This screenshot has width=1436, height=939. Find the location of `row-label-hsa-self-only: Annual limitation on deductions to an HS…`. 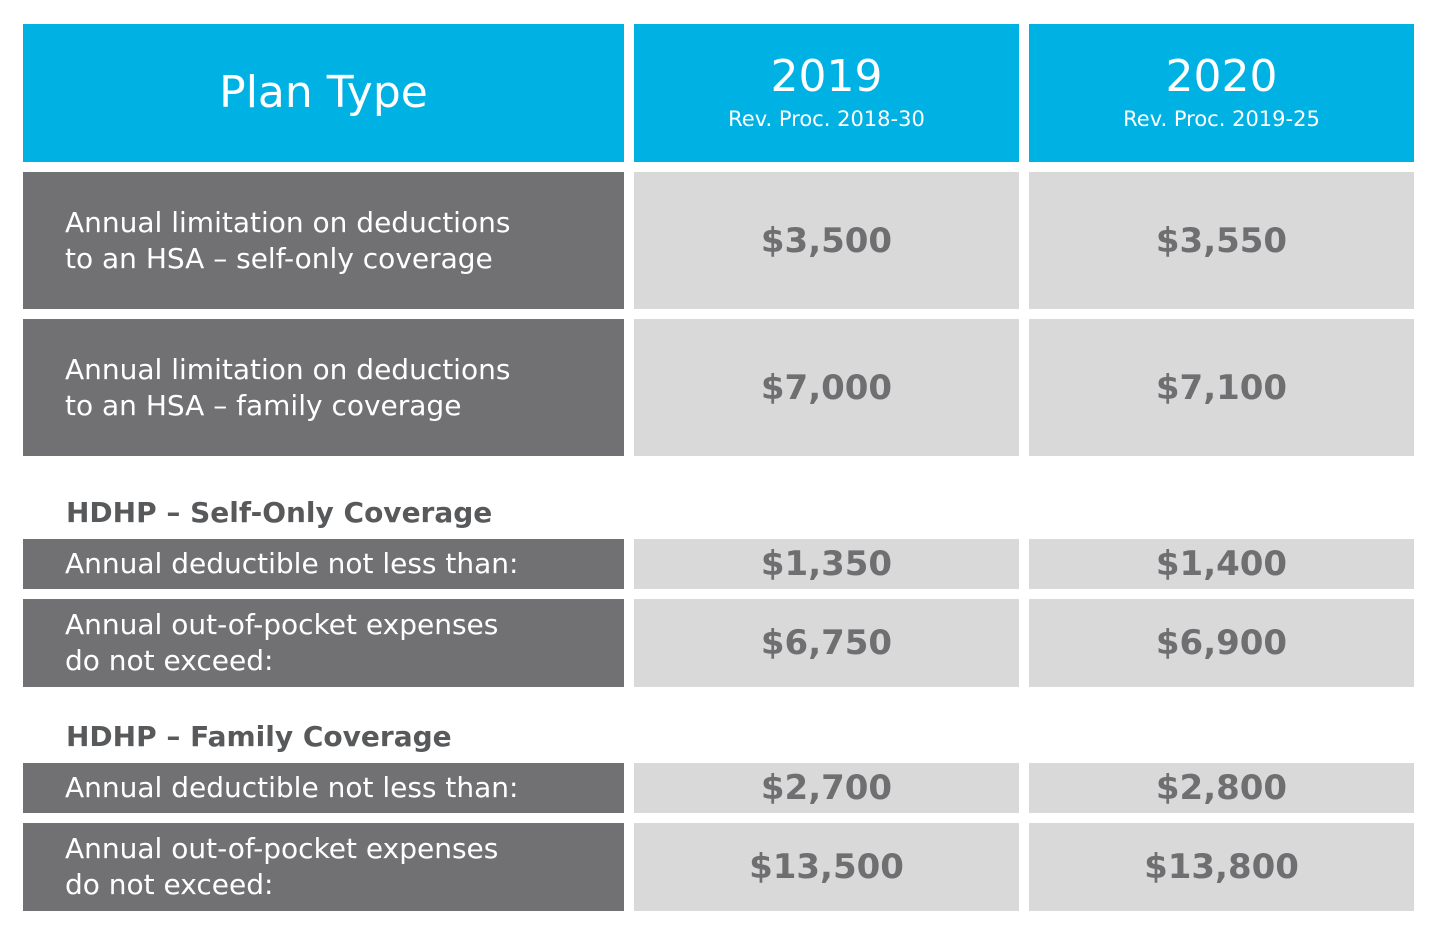

row-label-hsa-self-only: Annual limitation on deductions to an HS… is located at coordinates (323, 240).